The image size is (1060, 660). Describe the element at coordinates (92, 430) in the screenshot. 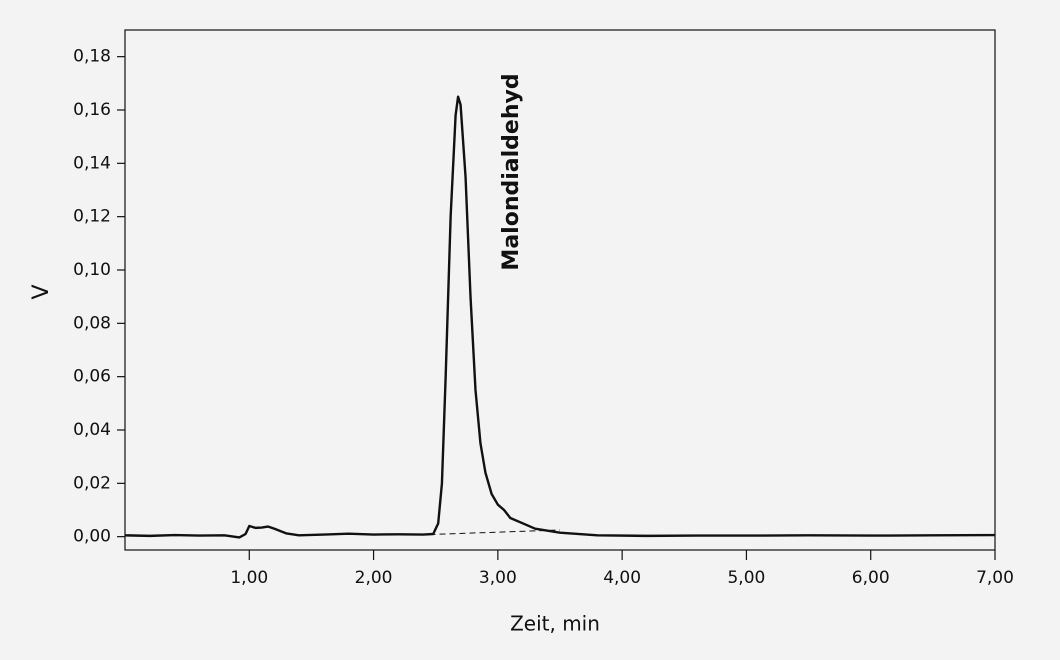

I see `y-tick-label: 0,04` at that location.